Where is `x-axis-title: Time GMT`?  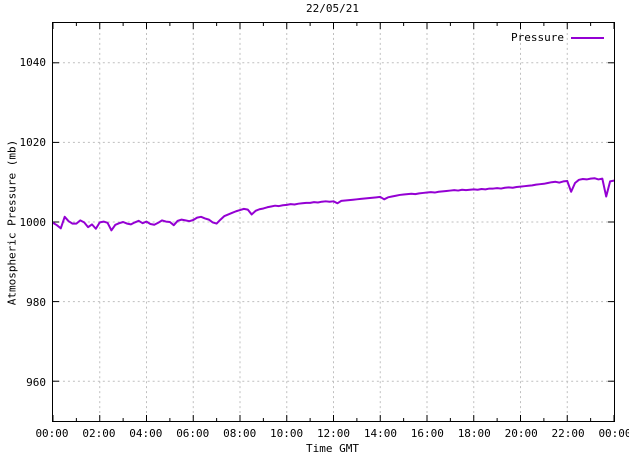
x-axis-title: Time GMT is located at coordinates (332, 448).